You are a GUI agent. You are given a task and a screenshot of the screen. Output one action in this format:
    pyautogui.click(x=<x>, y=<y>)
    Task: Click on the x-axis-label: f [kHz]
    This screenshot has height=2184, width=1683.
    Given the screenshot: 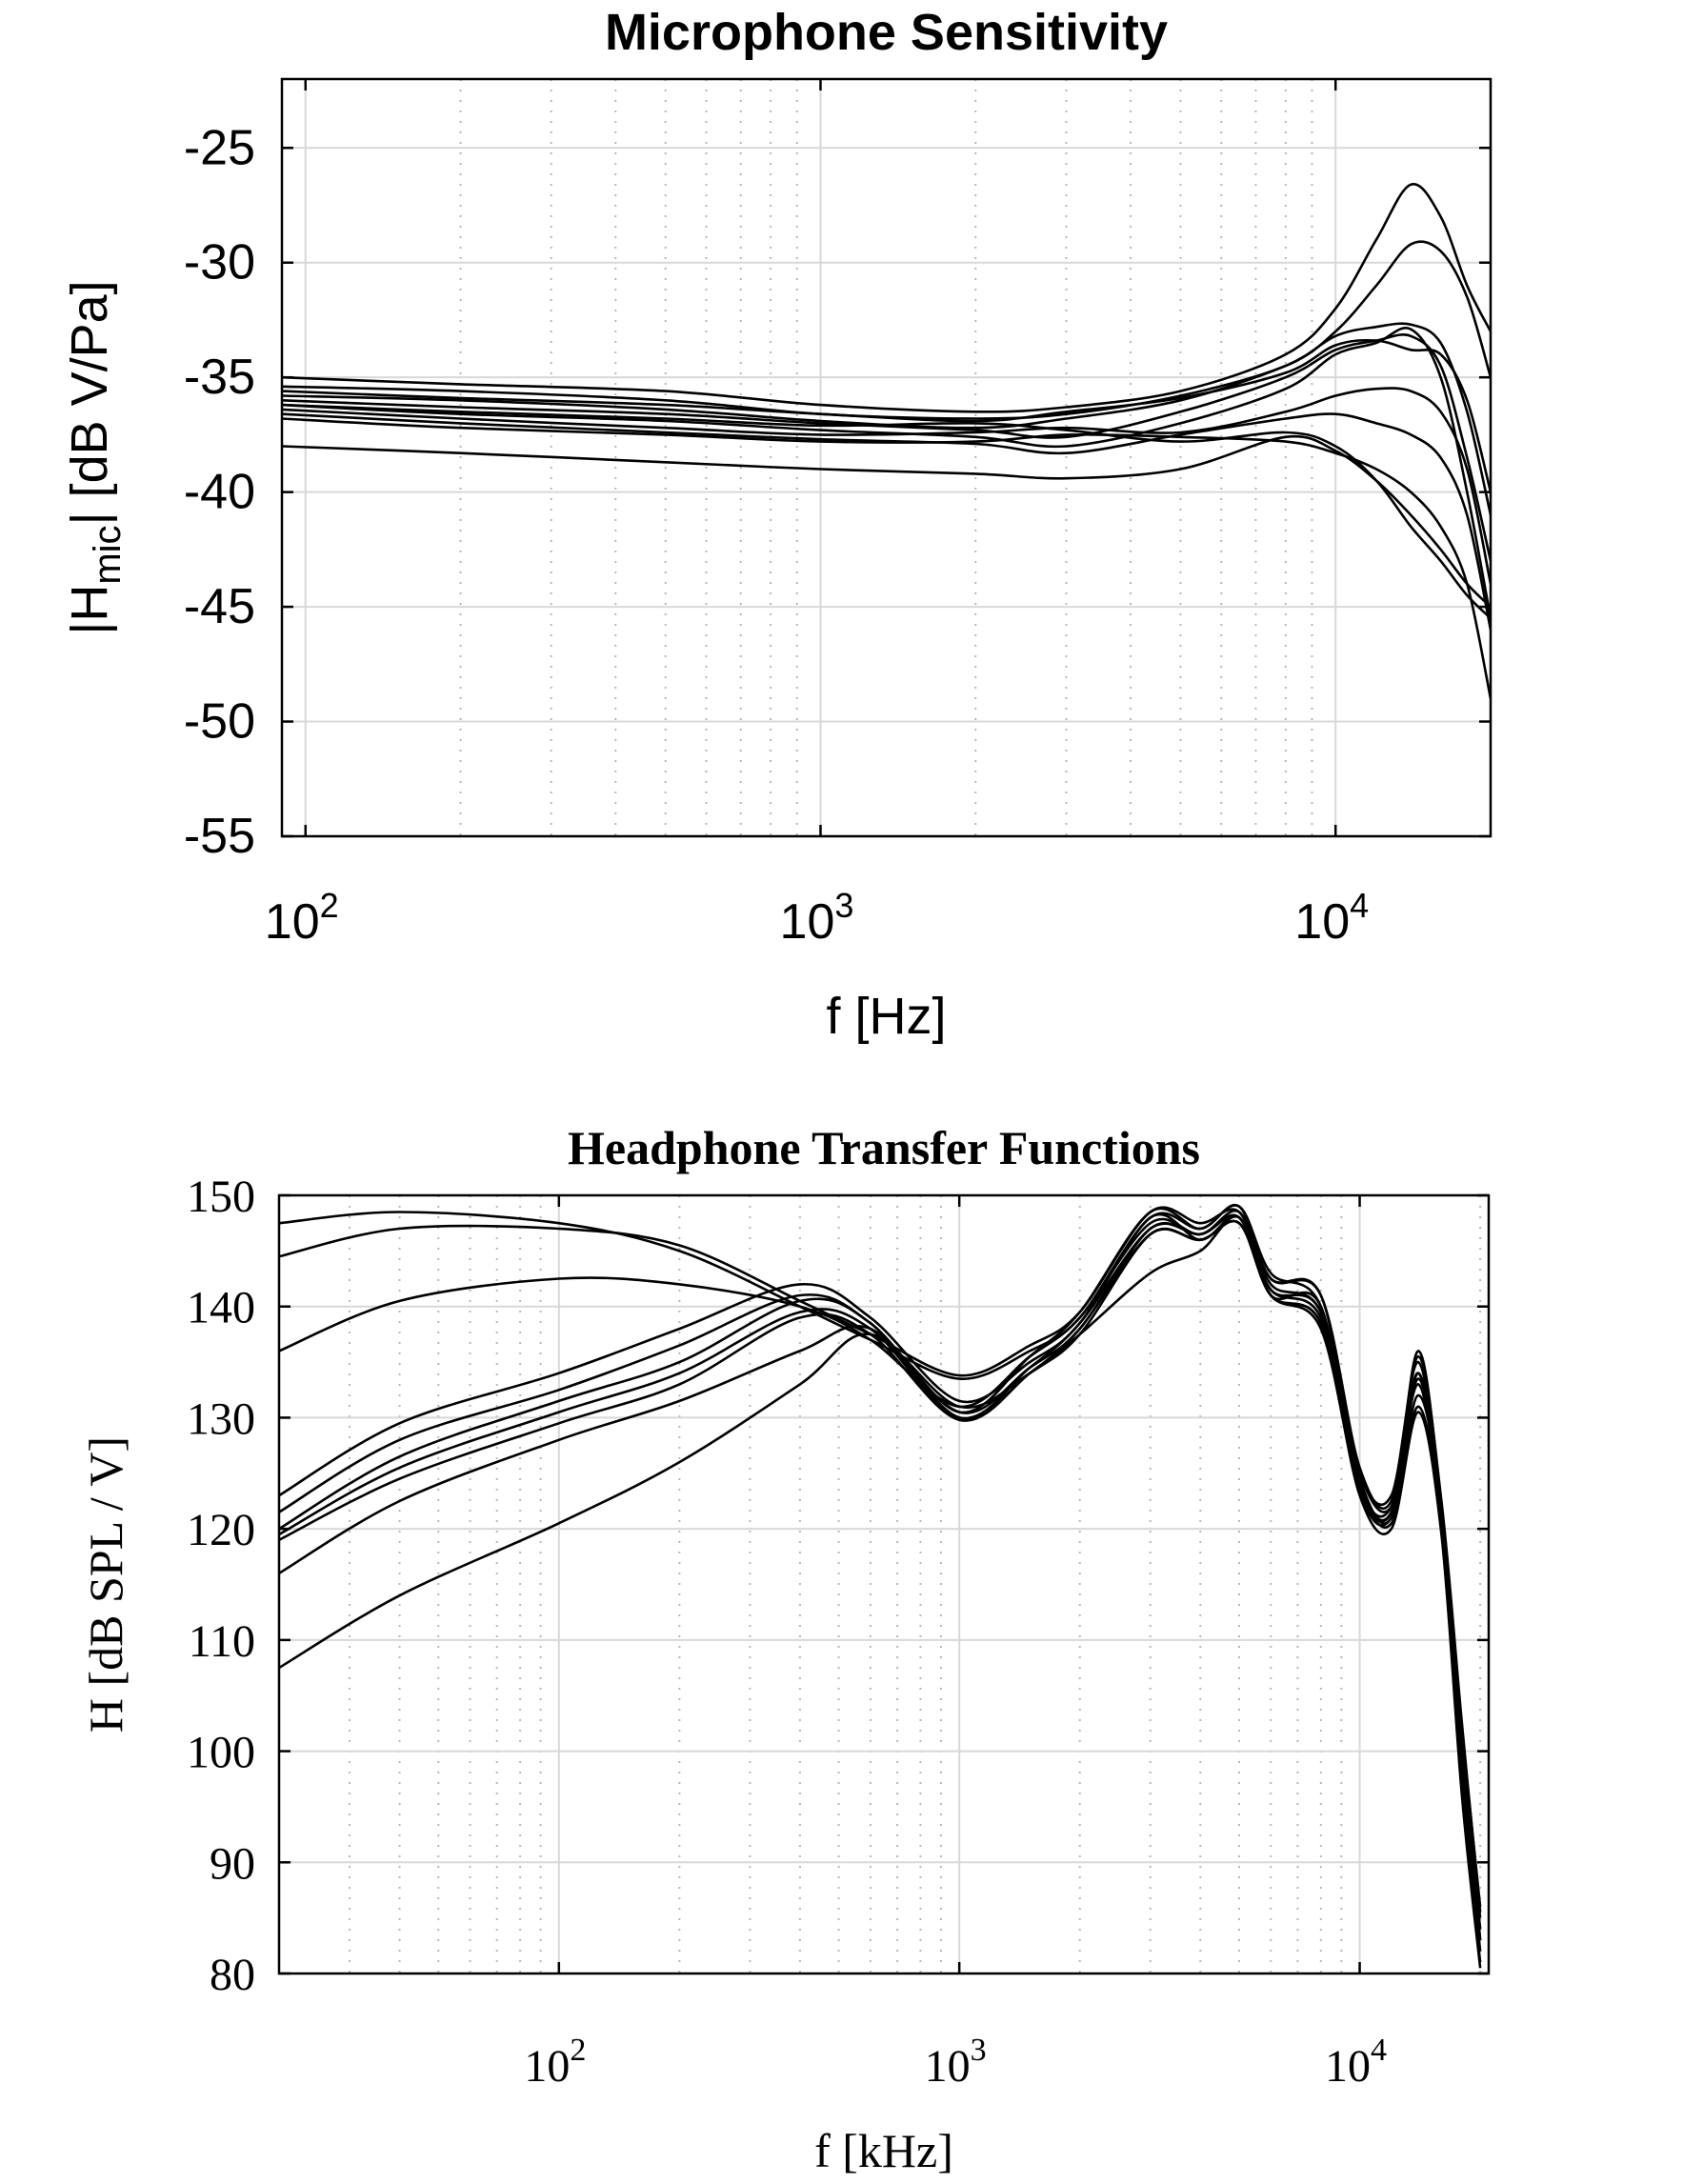 What is the action you would take?
    pyautogui.click(x=883, y=2151)
    